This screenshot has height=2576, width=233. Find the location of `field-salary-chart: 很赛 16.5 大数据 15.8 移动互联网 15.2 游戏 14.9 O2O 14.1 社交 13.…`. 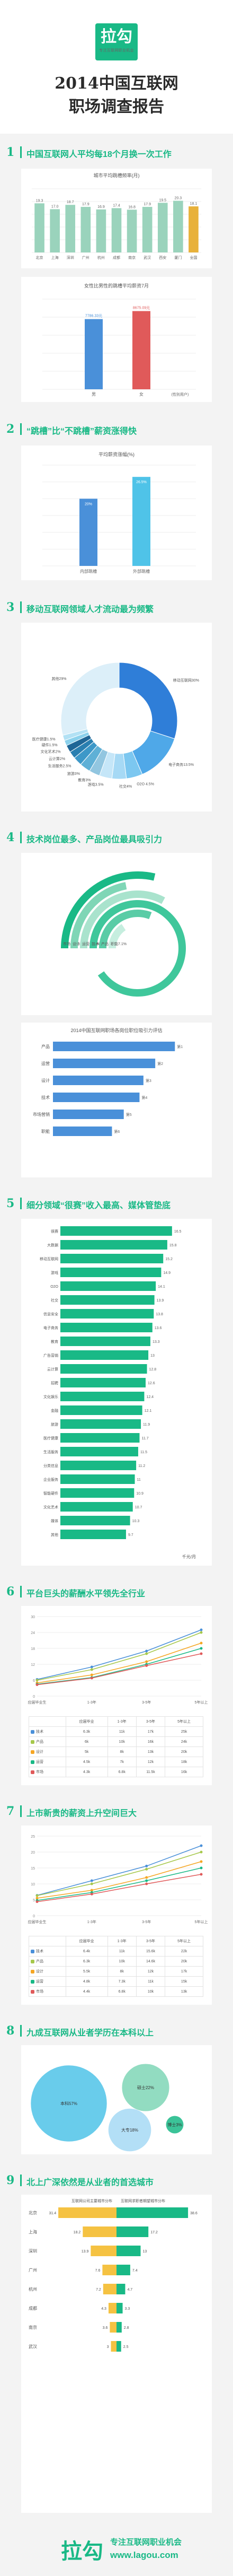

field-salary-chart: 很赛 16.5 大数据 15.8 移动互联网 15.2 游戏 14.9 O2O 14.1 社交 13.… is located at coordinates (118, 1392).